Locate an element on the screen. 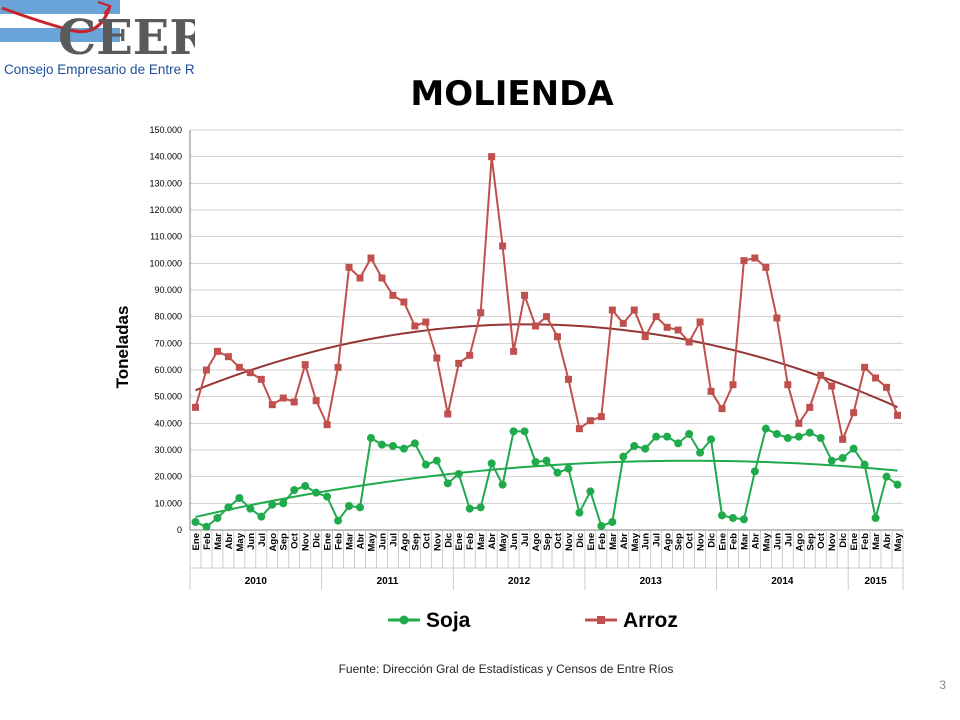  y-tick-label: 90.000 is located at coordinates (168, 290).